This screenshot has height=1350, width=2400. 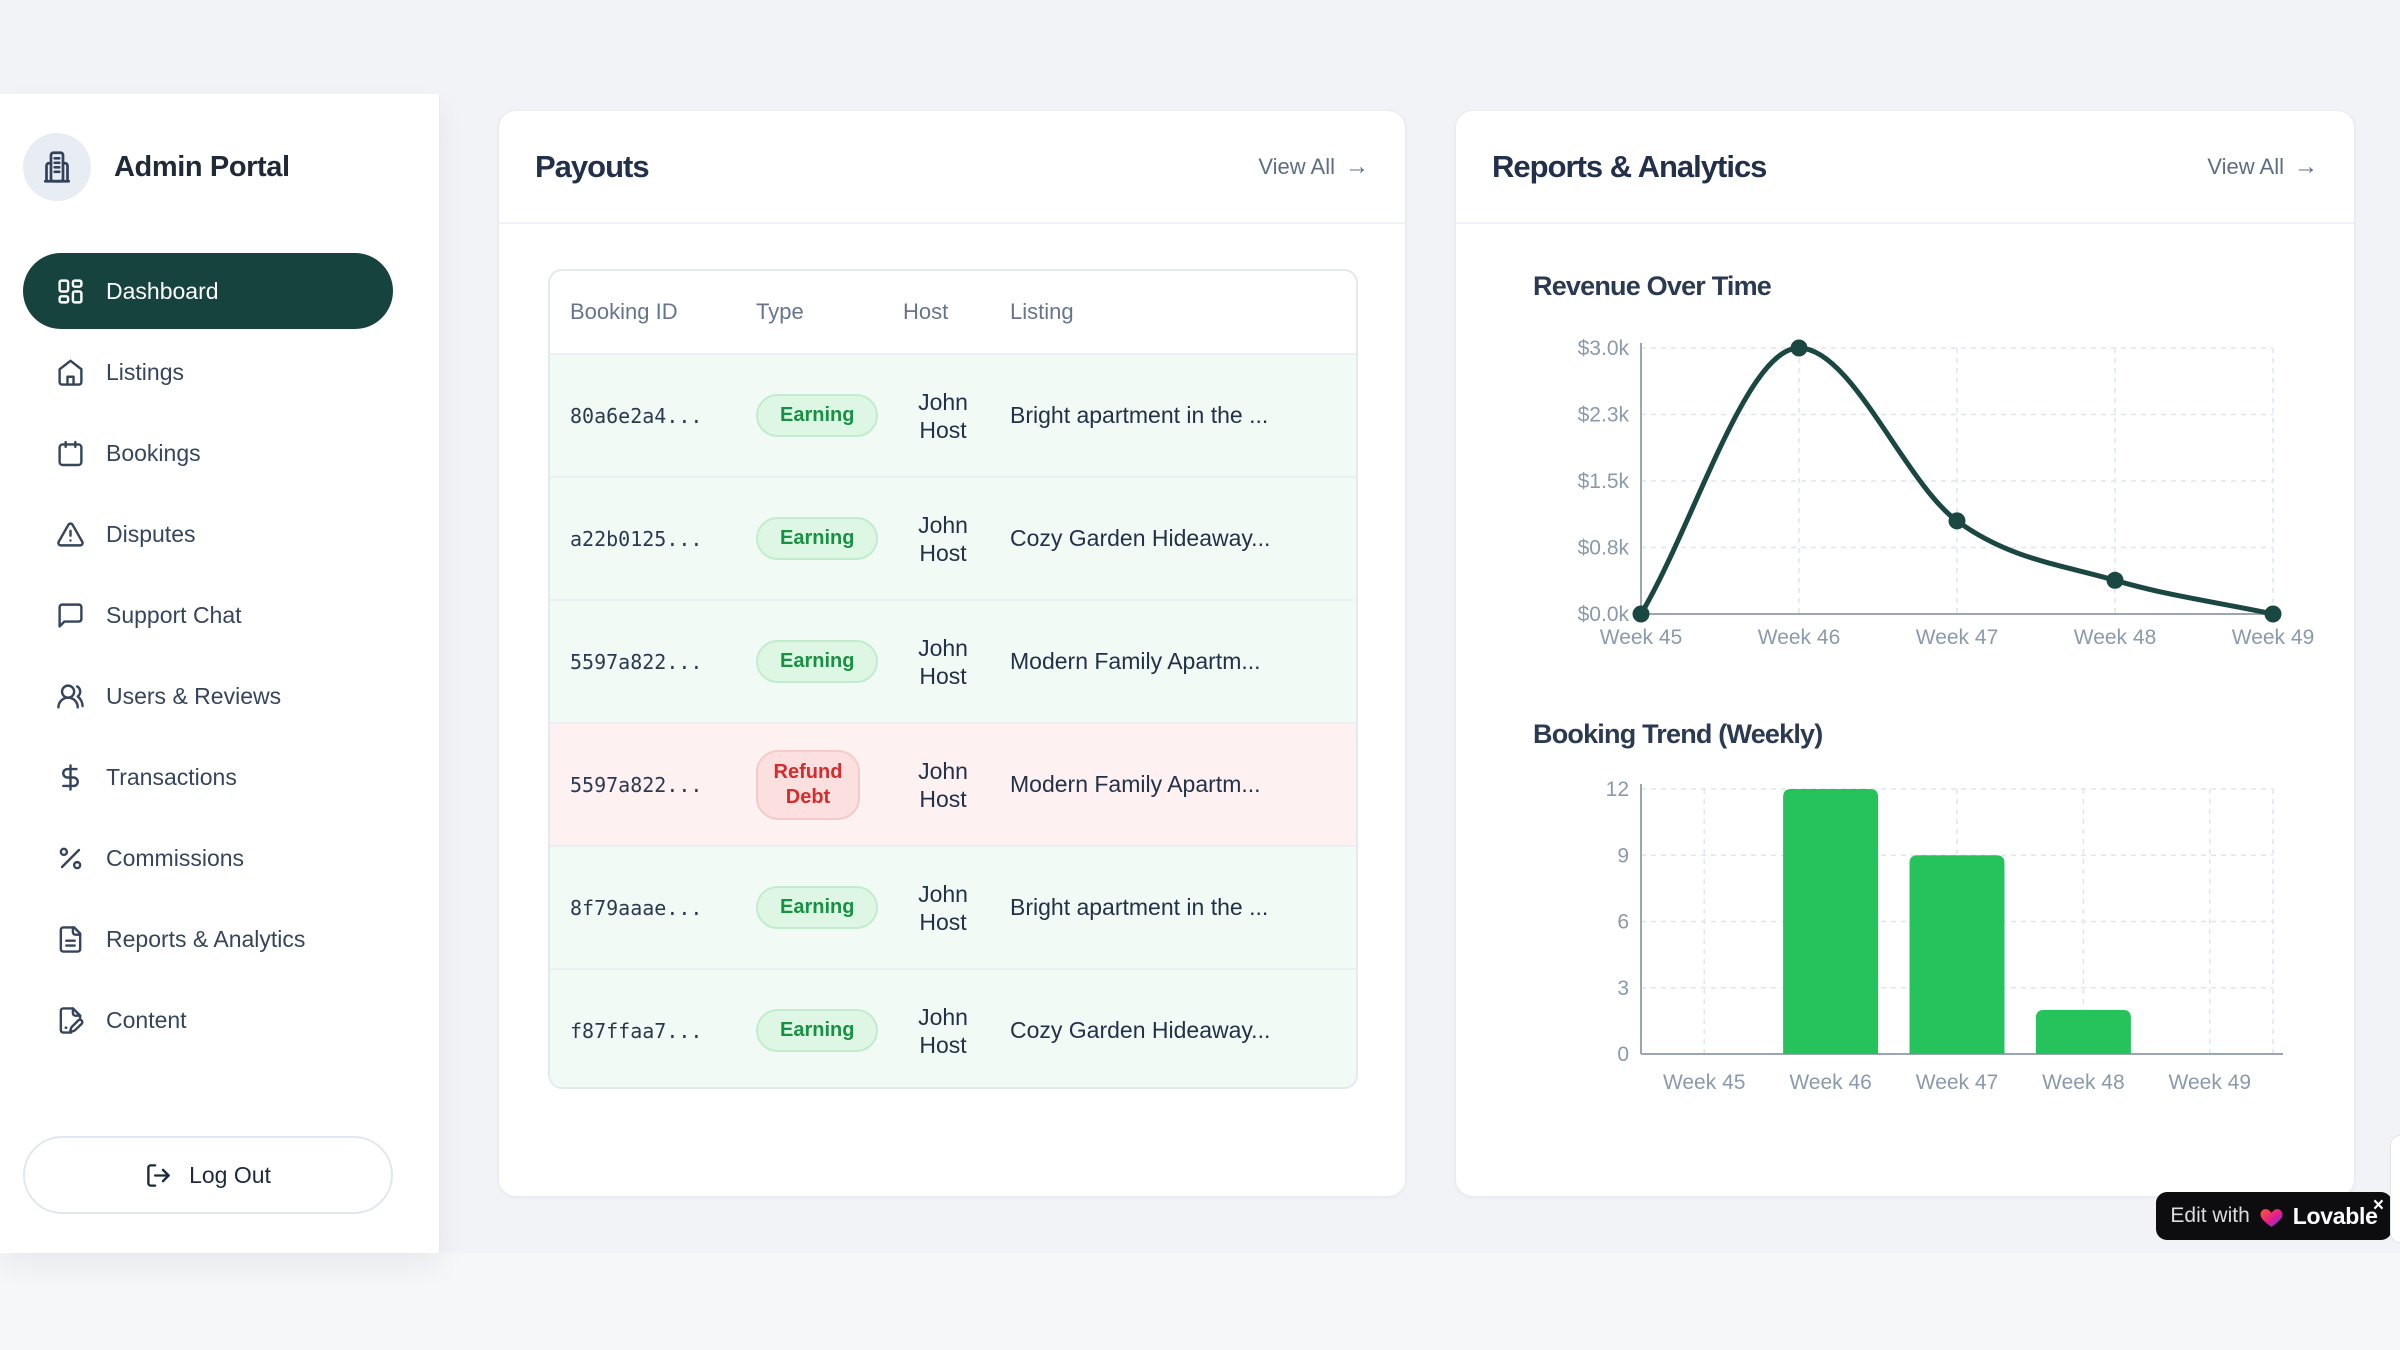 What do you see at coordinates (1604, 348) in the screenshot?
I see `svg-text: $3.0k` at bounding box center [1604, 348].